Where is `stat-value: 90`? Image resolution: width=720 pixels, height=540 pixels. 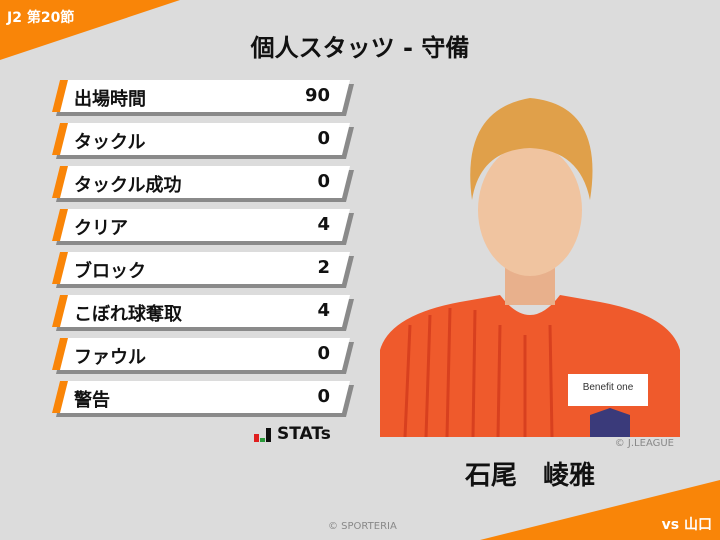
stat-value: 90 is located at coordinates (317, 95).